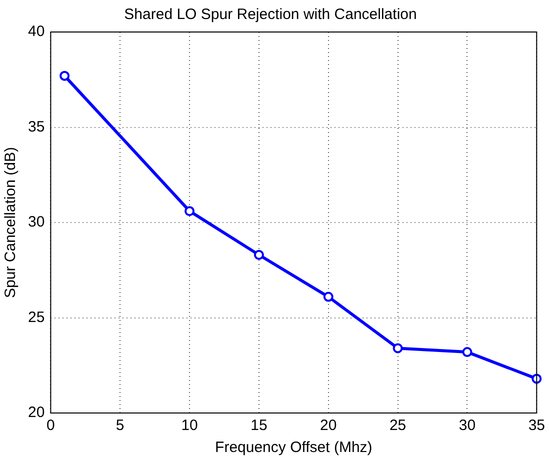 The image size is (549, 457). What do you see at coordinates (120, 425) in the screenshot?
I see `x-tick-label: 5` at bounding box center [120, 425].